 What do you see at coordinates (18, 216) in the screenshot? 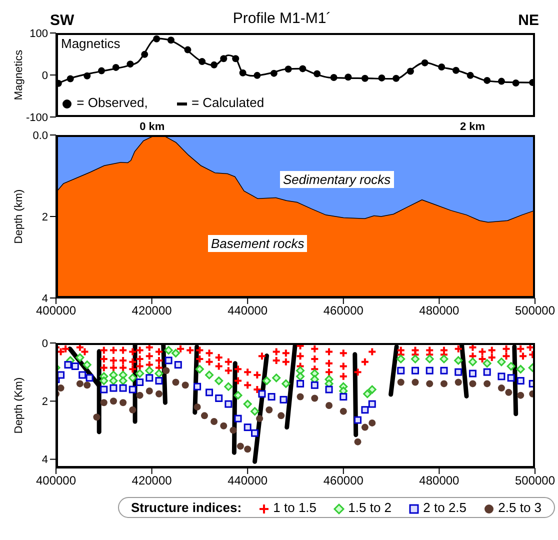
I see `y-axis-title: Depth (km)` at bounding box center [18, 216].